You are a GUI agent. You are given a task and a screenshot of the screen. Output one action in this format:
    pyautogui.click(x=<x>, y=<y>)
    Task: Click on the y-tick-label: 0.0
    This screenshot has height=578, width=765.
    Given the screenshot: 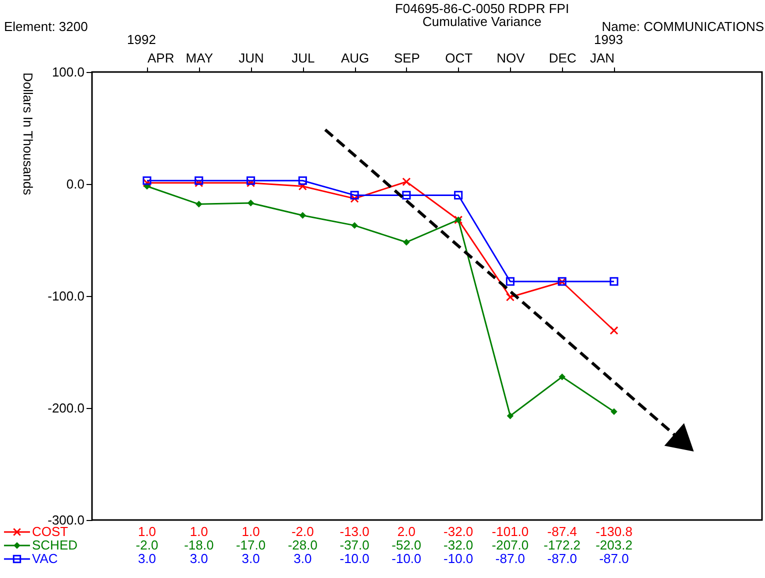 What is the action you would take?
    pyautogui.click(x=75, y=184)
    